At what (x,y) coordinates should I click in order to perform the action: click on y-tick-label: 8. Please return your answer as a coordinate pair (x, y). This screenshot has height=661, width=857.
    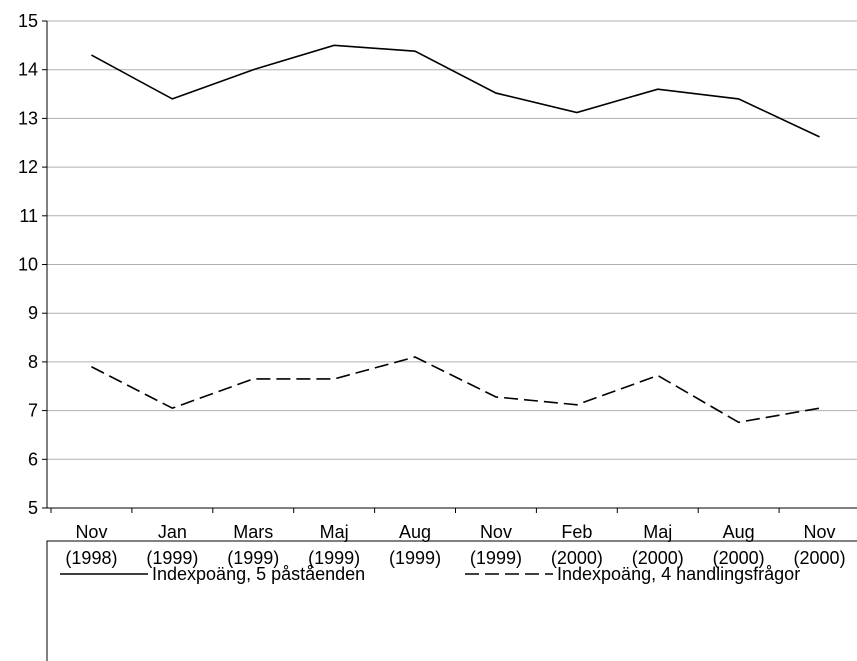
    Looking at the image, I should click on (33, 362).